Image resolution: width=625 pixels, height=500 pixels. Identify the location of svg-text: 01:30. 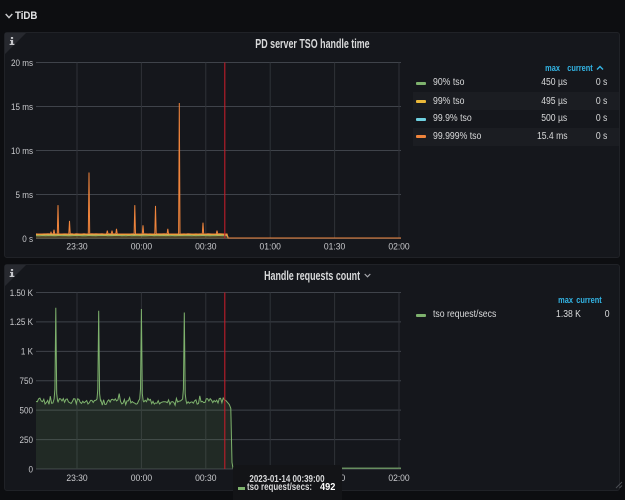
(334, 246).